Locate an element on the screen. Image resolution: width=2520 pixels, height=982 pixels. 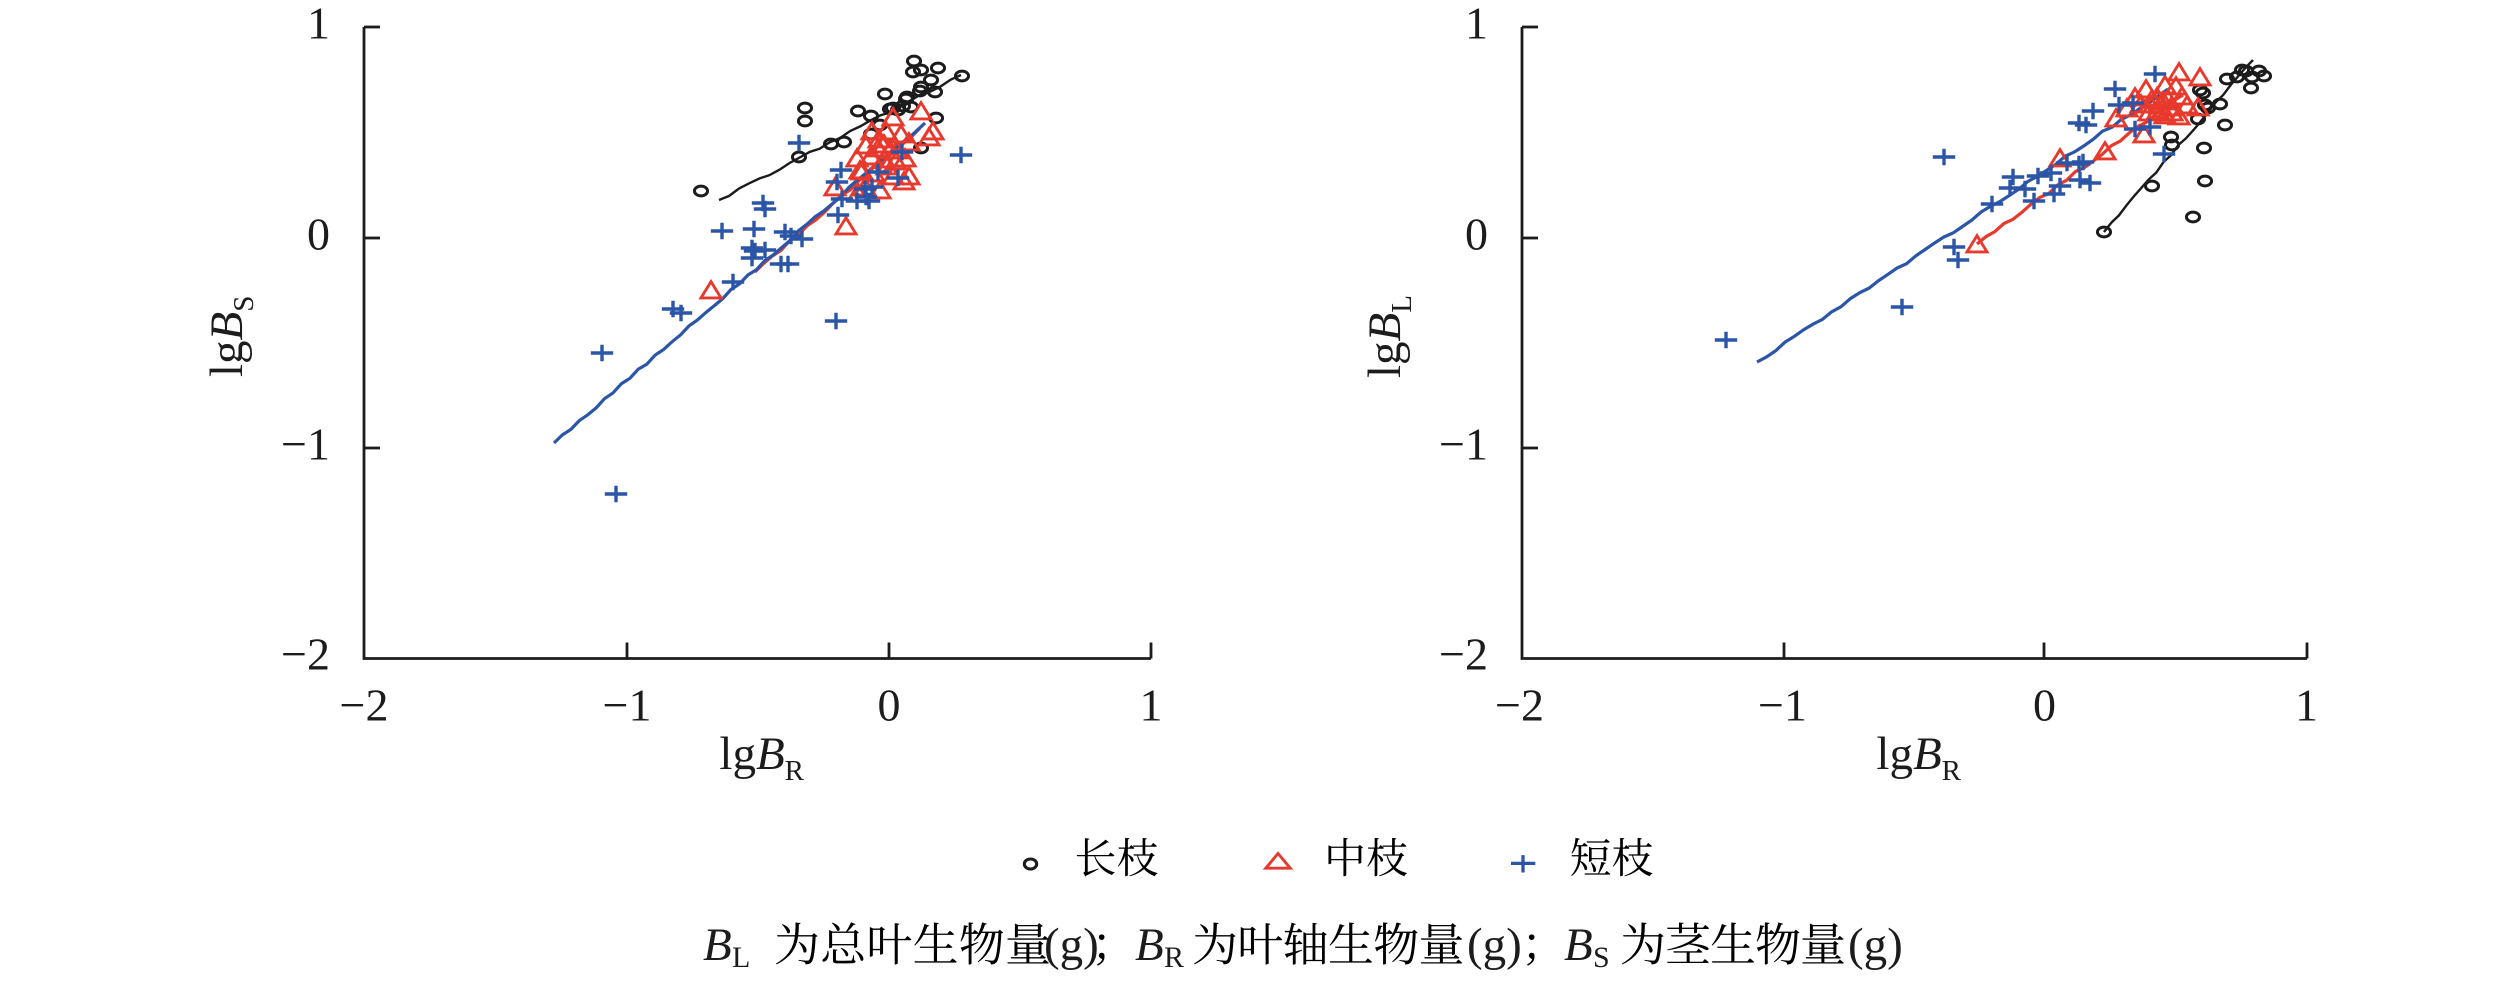
svg-text: L is located at coordinates (741, 957).